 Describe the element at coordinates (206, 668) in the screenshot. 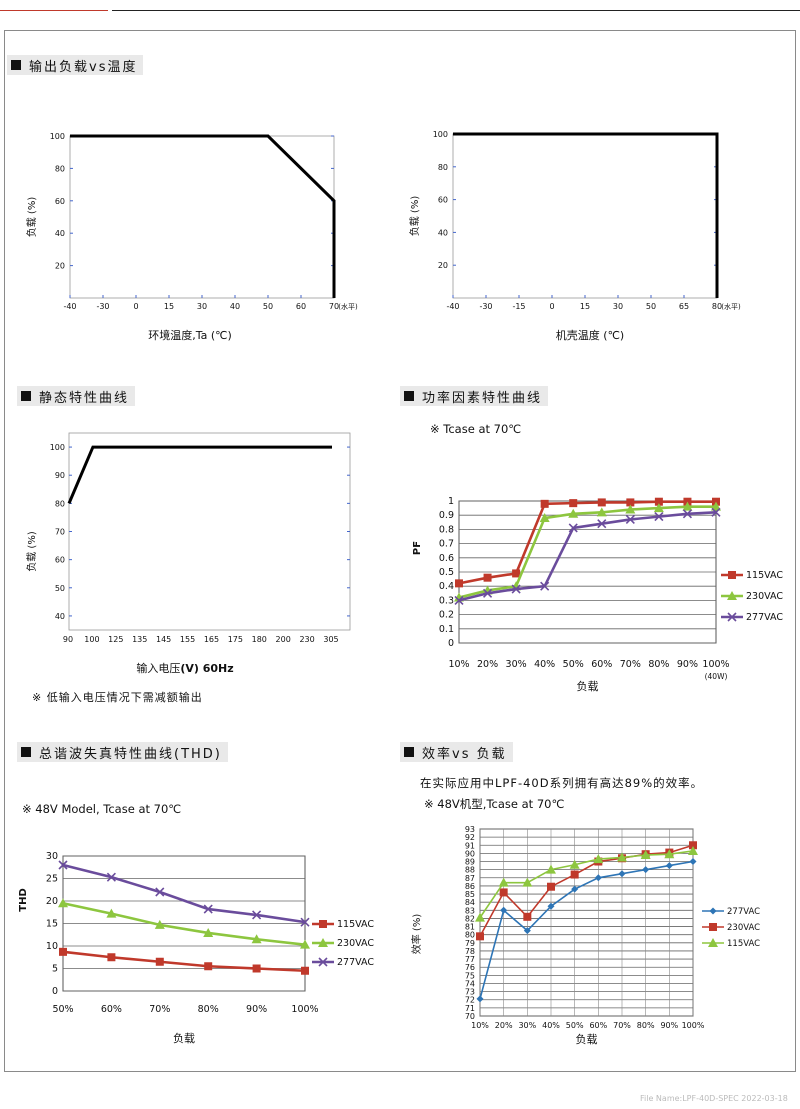

I see `static-x-axis-label-unit: (V) 60Hz` at that location.